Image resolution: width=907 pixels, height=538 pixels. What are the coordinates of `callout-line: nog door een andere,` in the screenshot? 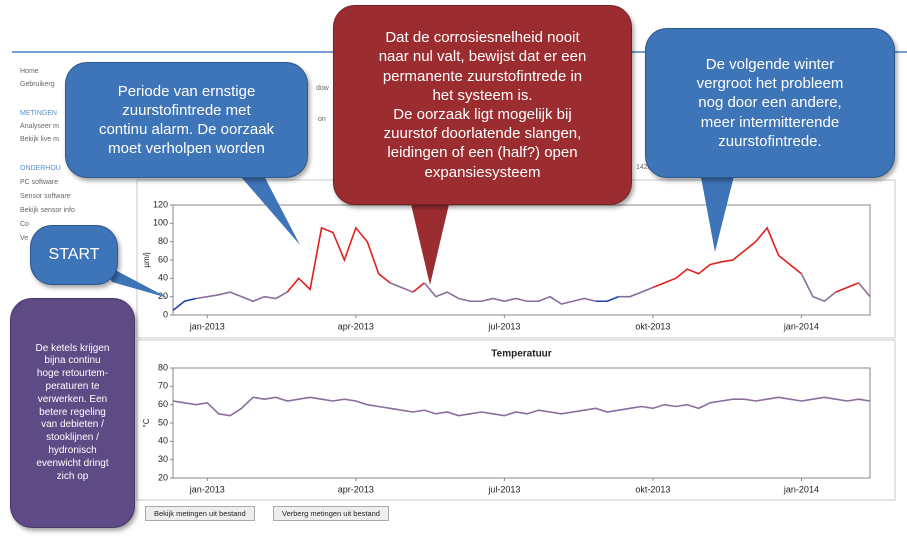 It's located at (770, 103).